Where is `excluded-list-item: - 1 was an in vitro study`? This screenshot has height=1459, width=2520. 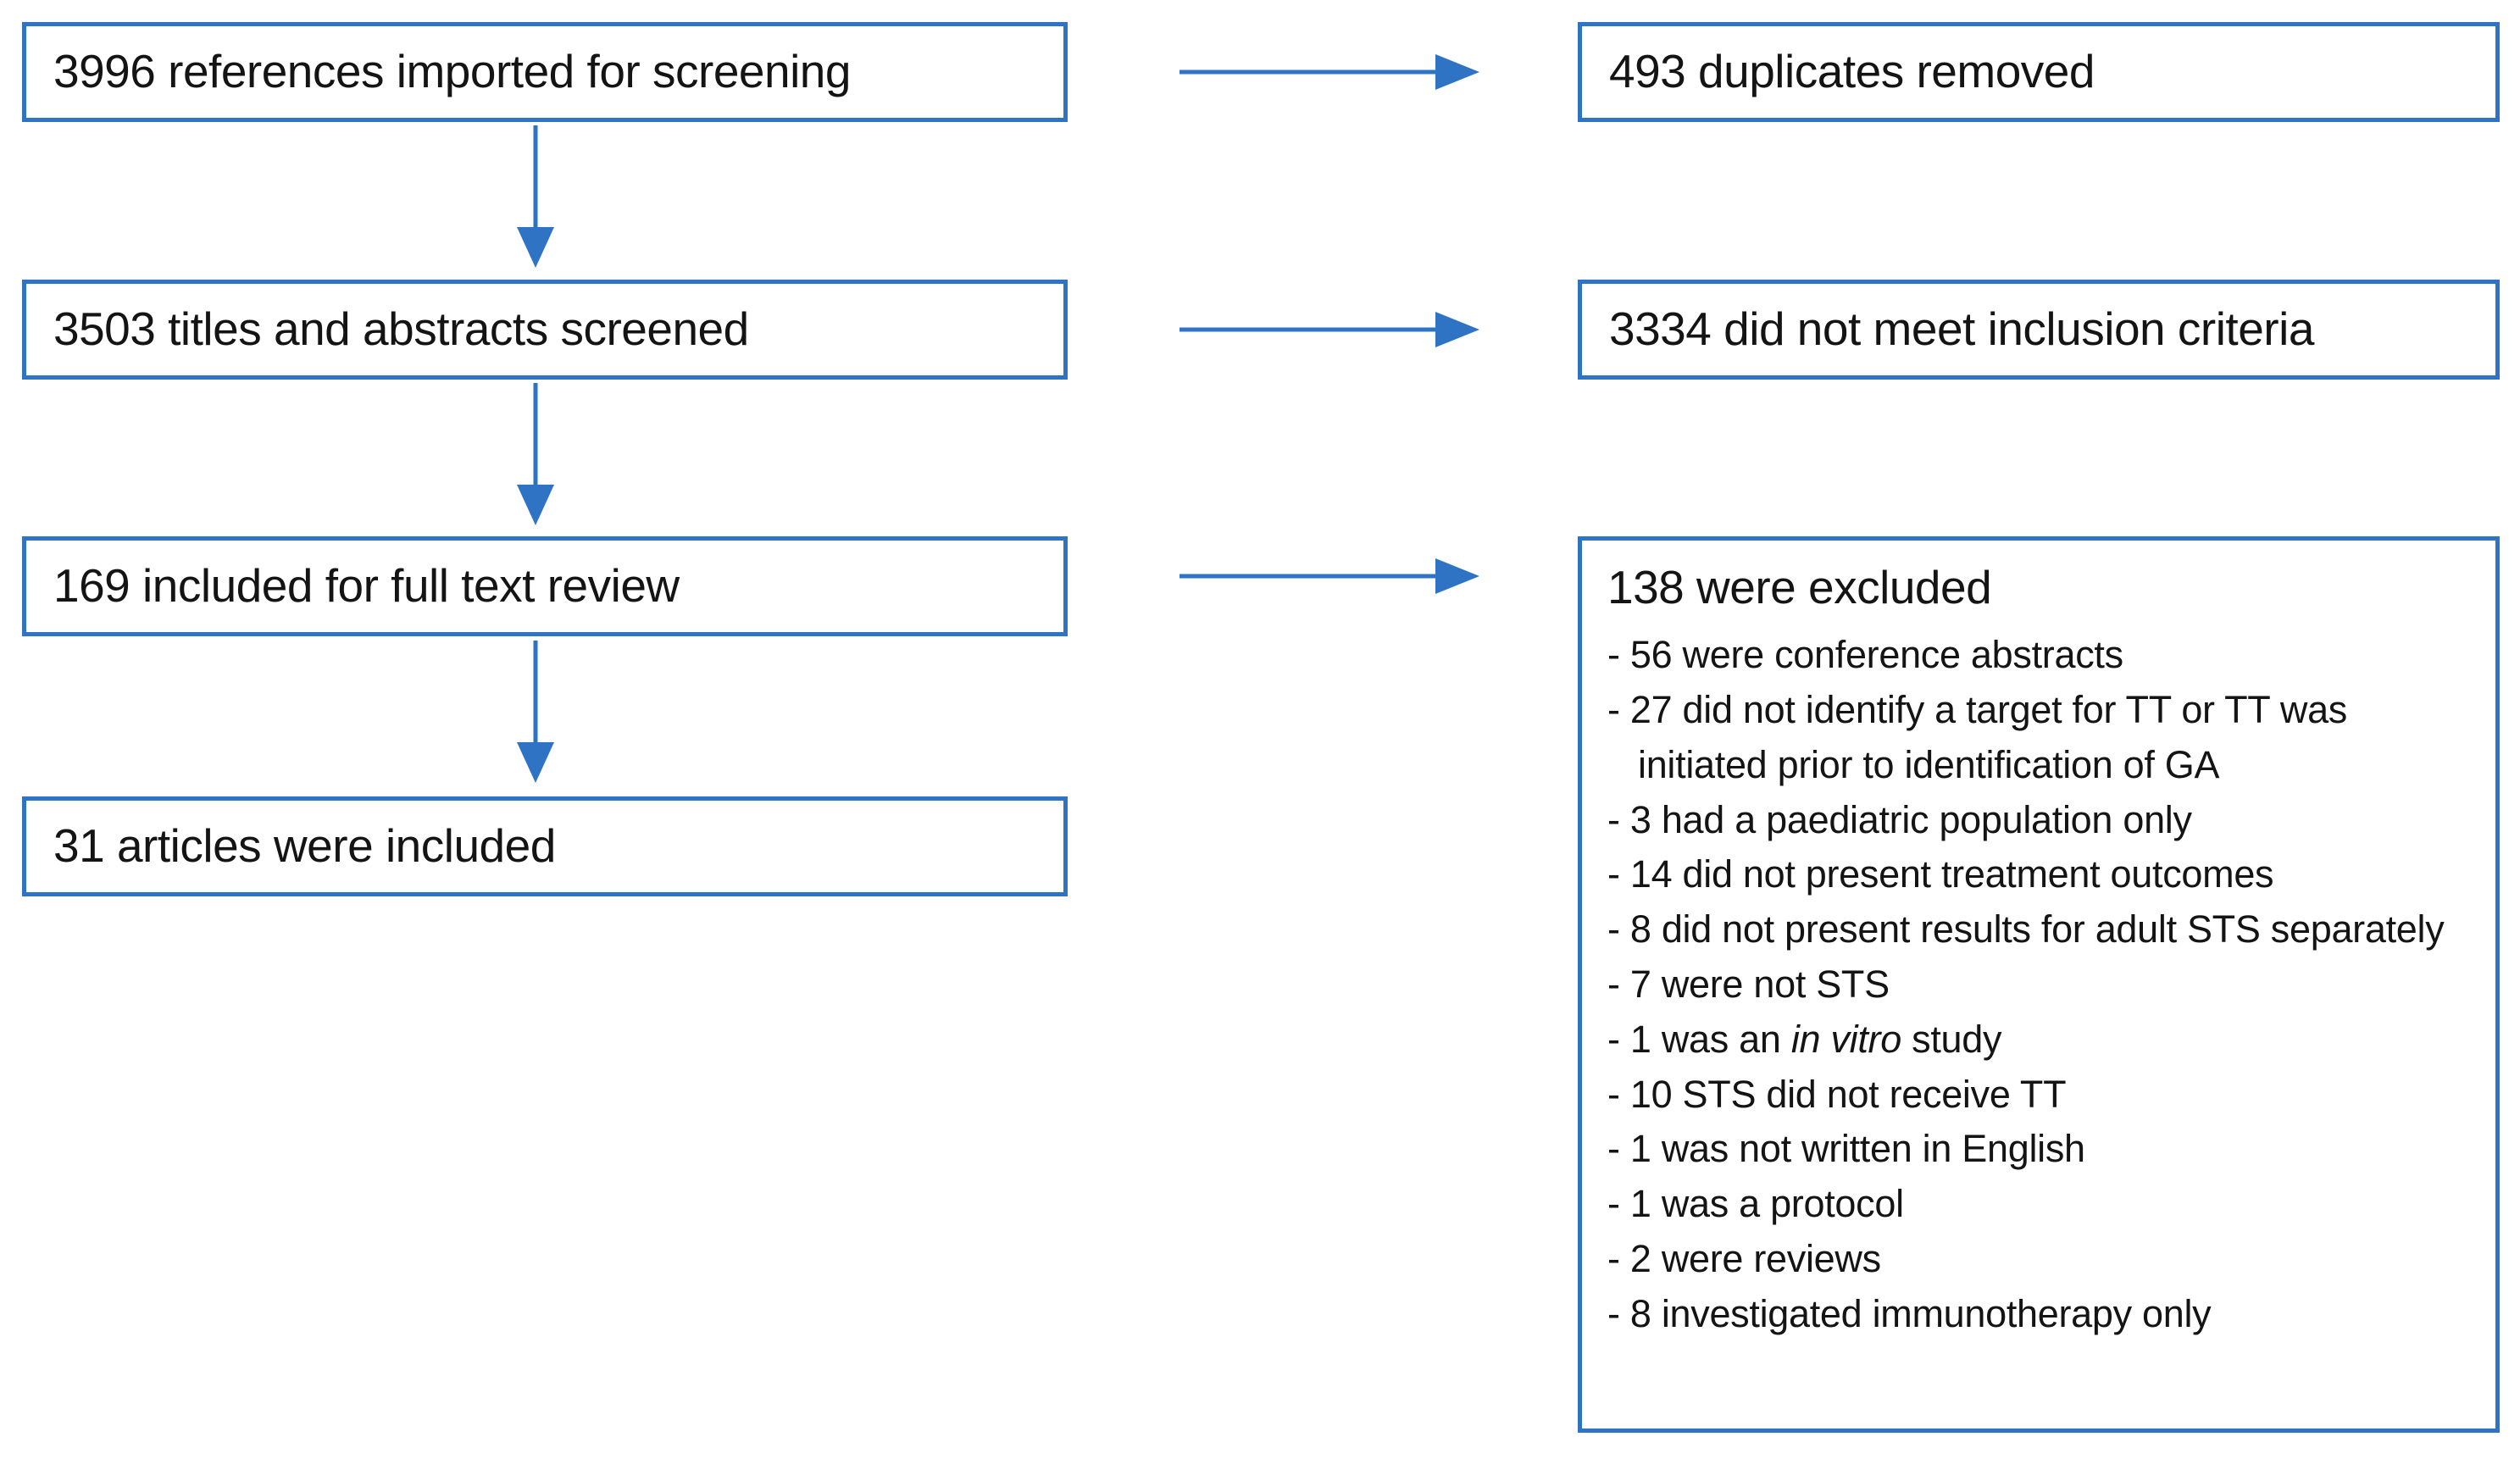
excluded-list-item: - 1 was an in vitro study is located at coordinates (1804, 1039).